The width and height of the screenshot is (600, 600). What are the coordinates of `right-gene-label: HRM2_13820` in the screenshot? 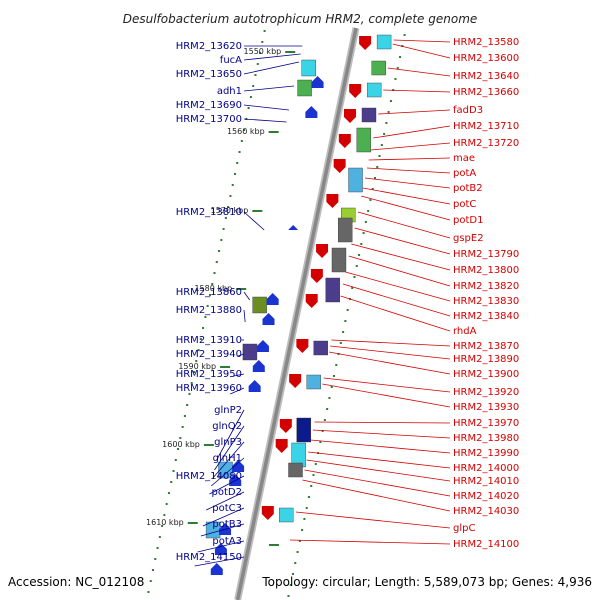 It's located at (486, 286).